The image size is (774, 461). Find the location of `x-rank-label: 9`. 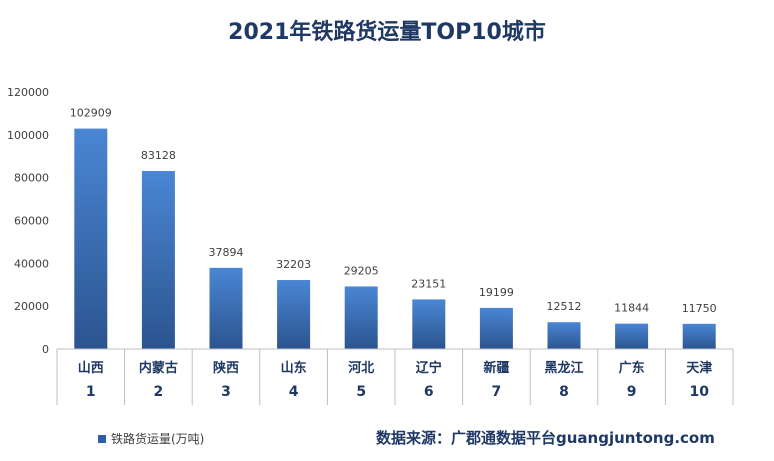

x-rank-label: 9 is located at coordinates (632, 392).